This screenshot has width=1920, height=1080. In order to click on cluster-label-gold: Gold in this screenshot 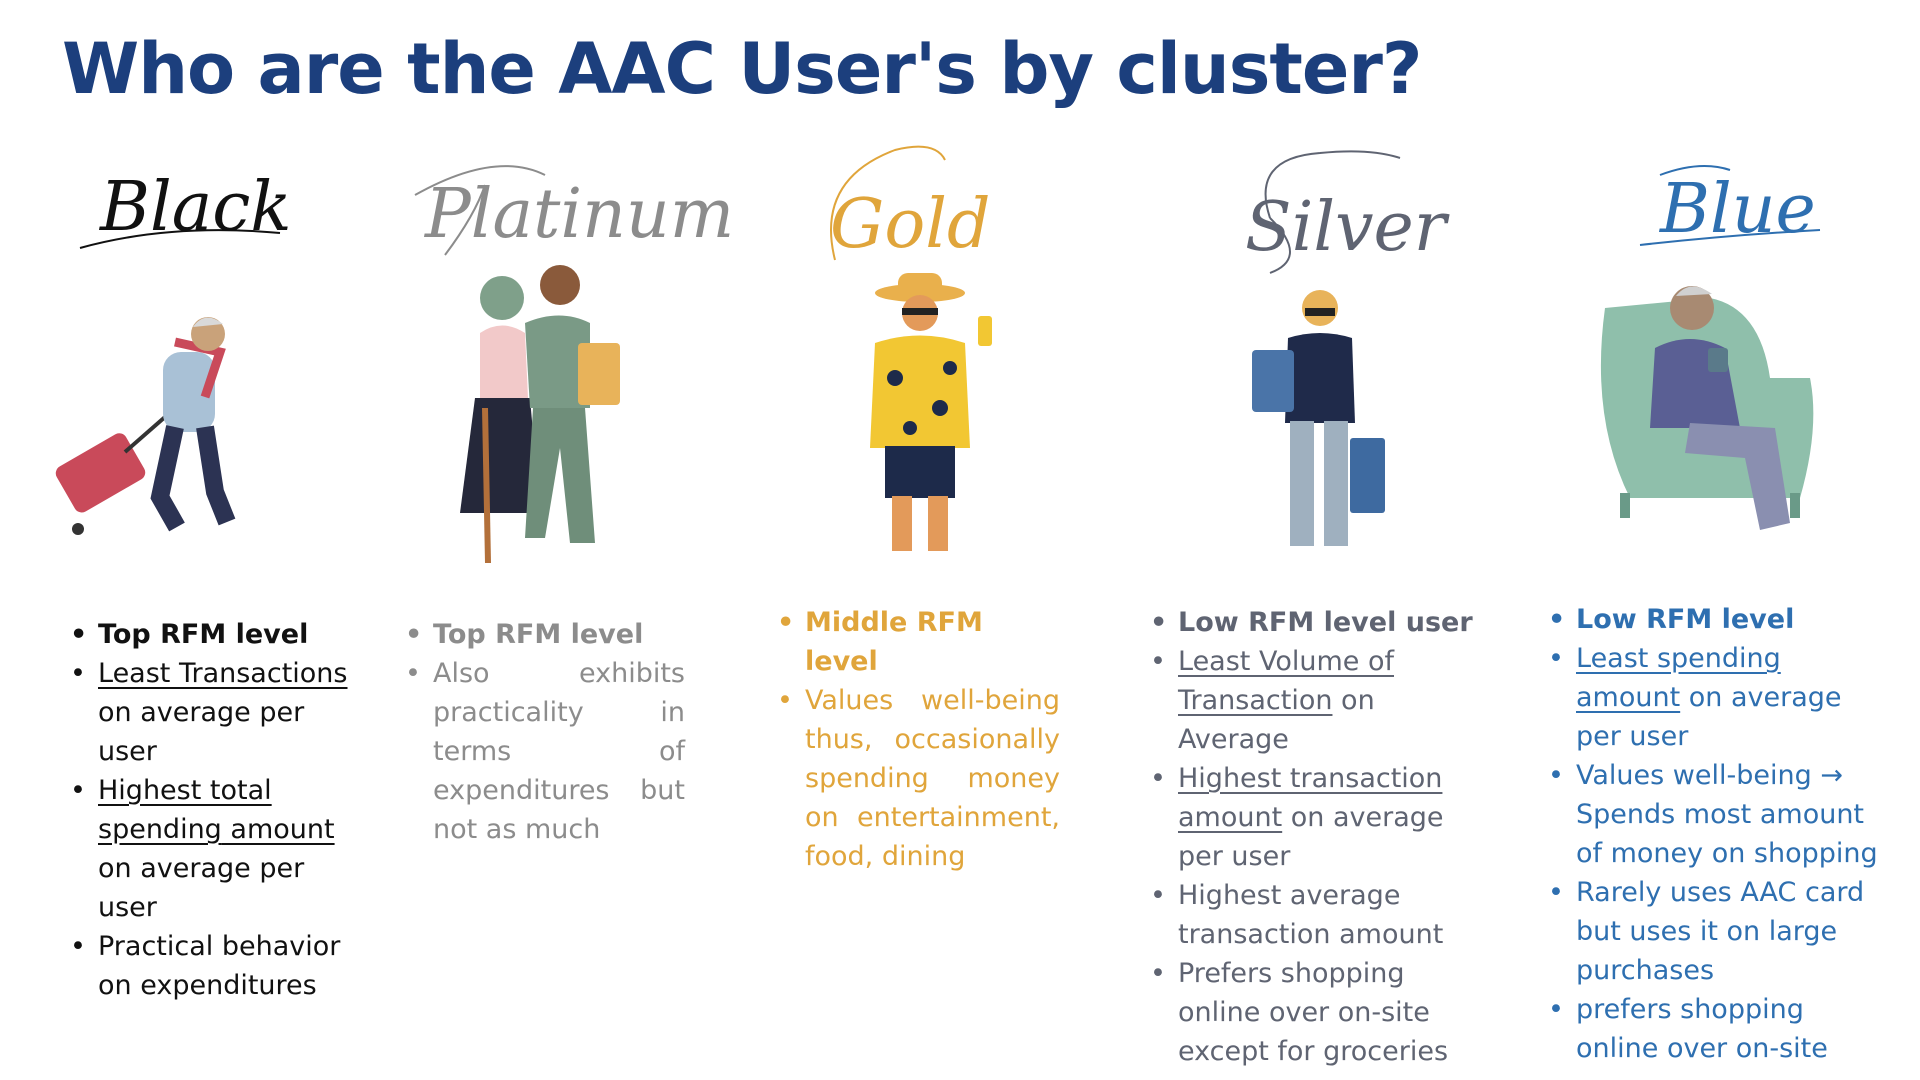, I will do `click(910, 204)`.